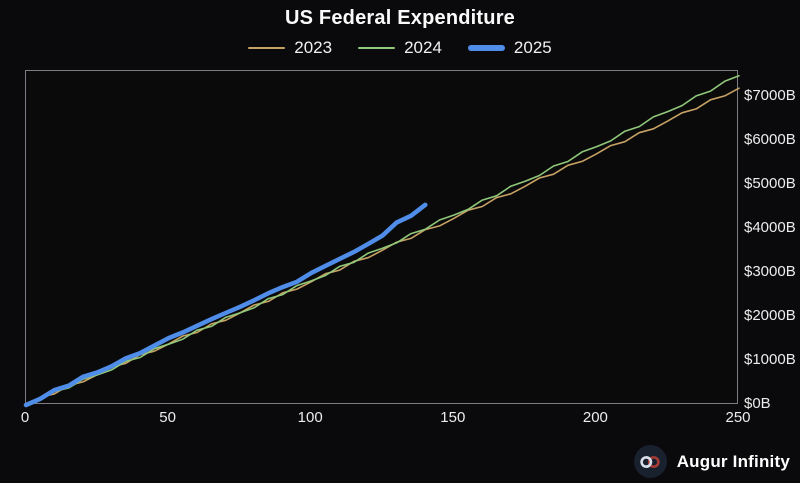 The height and width of the screenshot is (483, 800). I want to click on legend-item-2024: 2024, so click(400, 48).